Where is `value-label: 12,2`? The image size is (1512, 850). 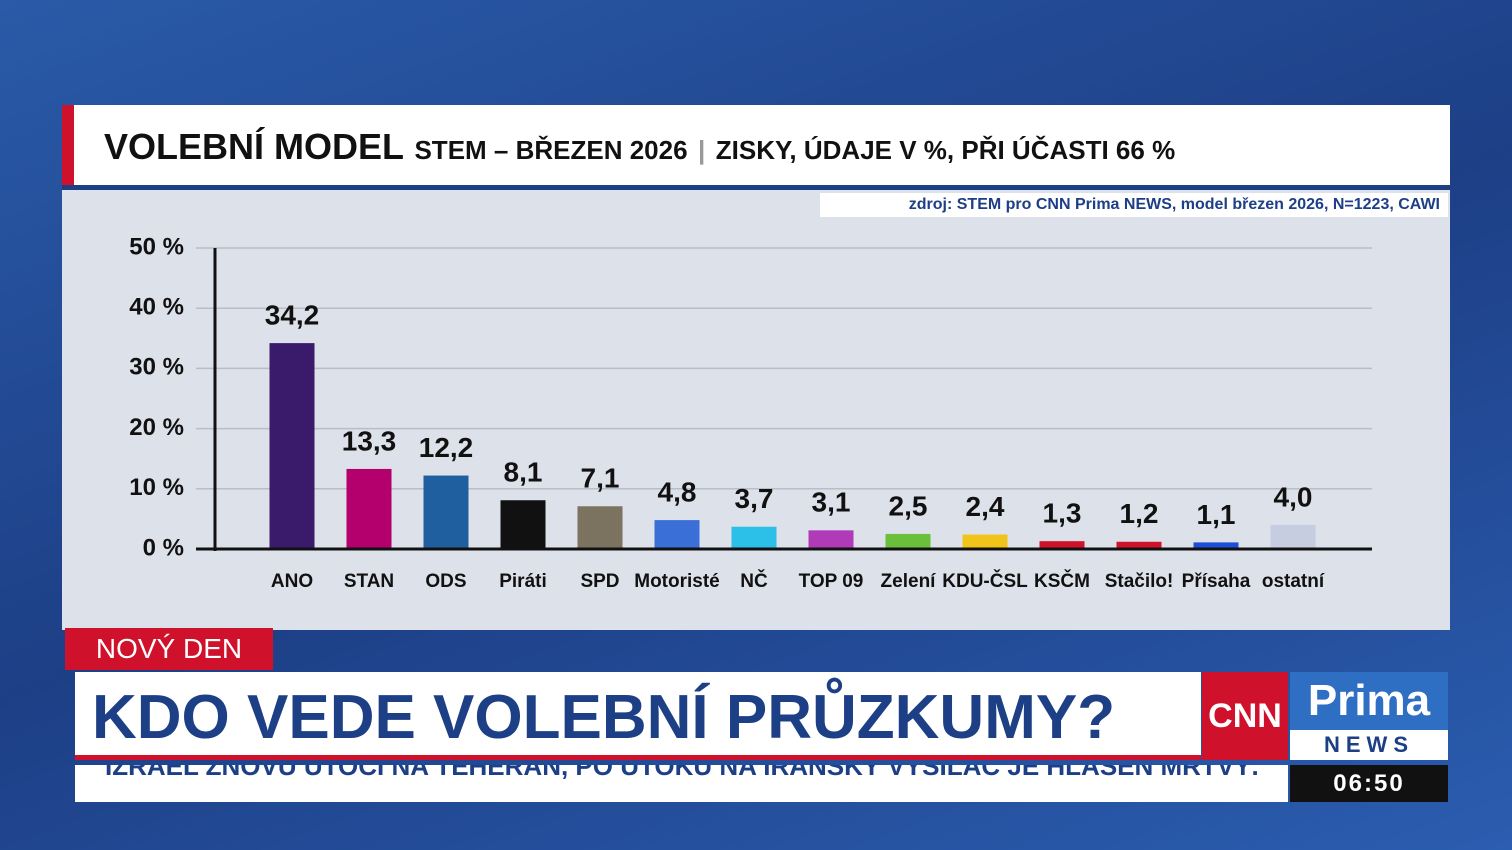
value-label: 12,2 is located at coordinates (446, 447).